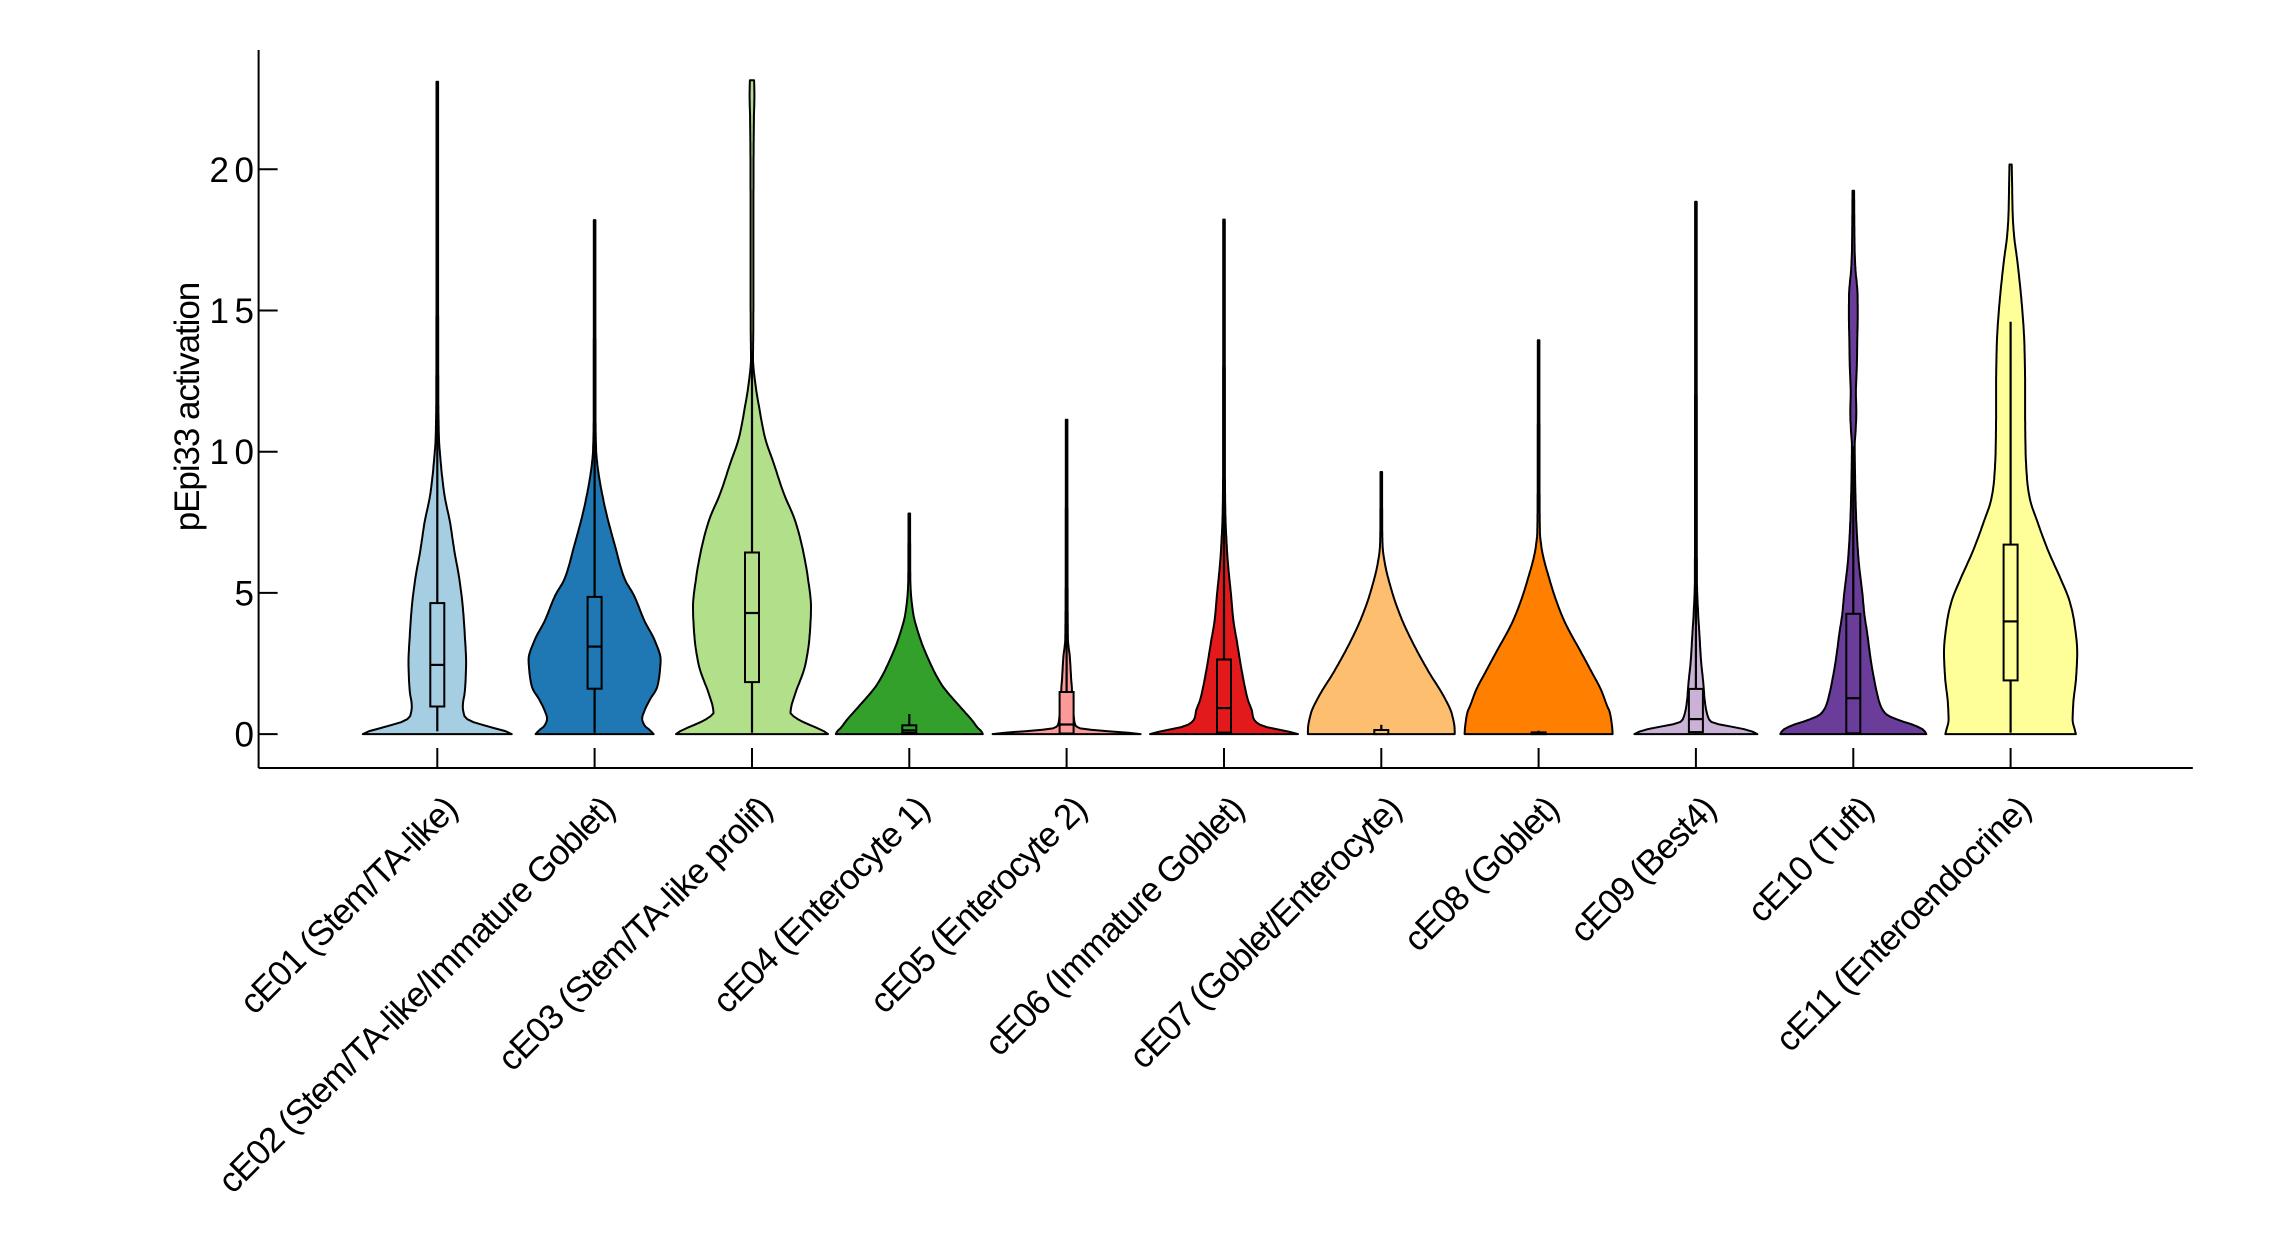  What do you see at coordinates (187, 407) in the screenshot?
I see `svg-text: pEpi33 activation` at bounding box center [187, 407].